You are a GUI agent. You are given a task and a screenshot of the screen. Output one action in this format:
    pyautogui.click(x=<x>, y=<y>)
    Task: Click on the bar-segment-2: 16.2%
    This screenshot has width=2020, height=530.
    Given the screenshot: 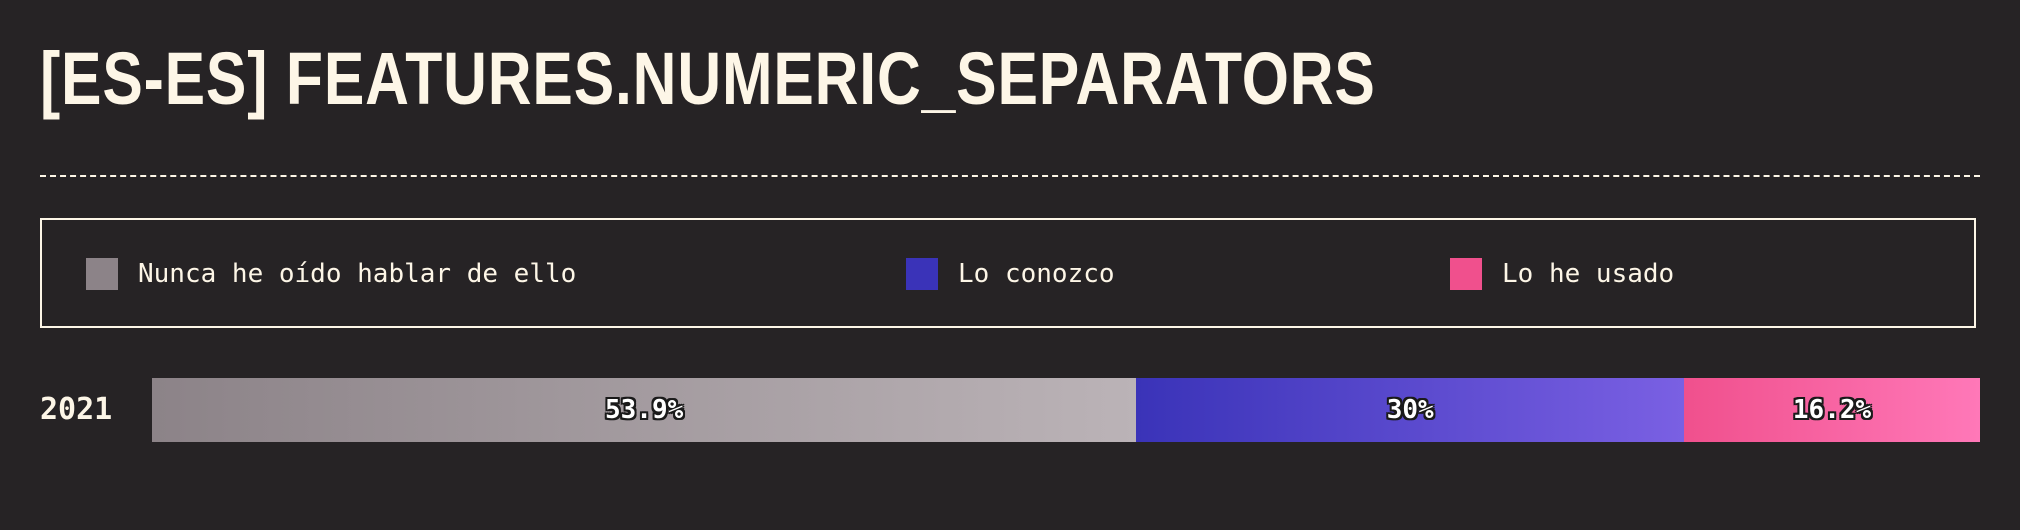 What is the action you would take?
    pyautogui.click(x=1832, y=410)
    